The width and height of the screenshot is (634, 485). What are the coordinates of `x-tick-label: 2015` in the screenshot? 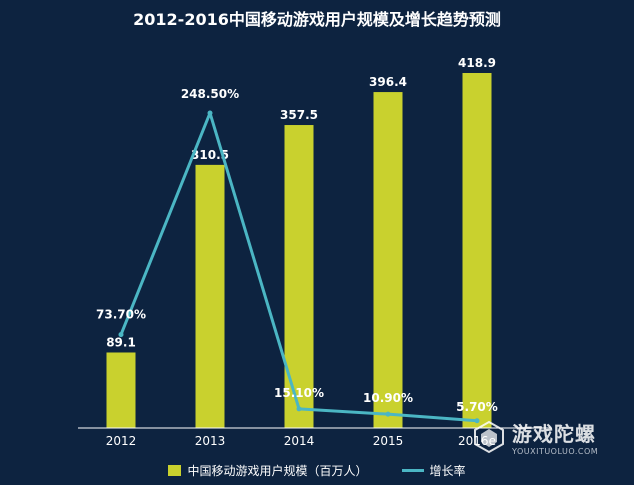 It's located at (388, 441).